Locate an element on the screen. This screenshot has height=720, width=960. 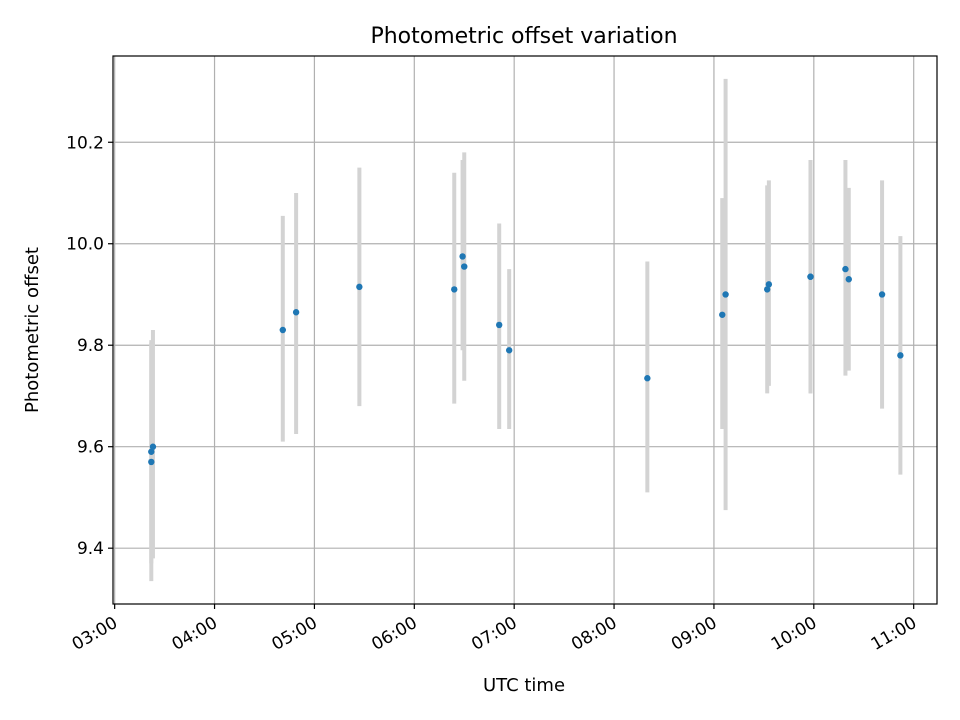
y-axis-label: Photometric offset is located at coordinates (32, 330).